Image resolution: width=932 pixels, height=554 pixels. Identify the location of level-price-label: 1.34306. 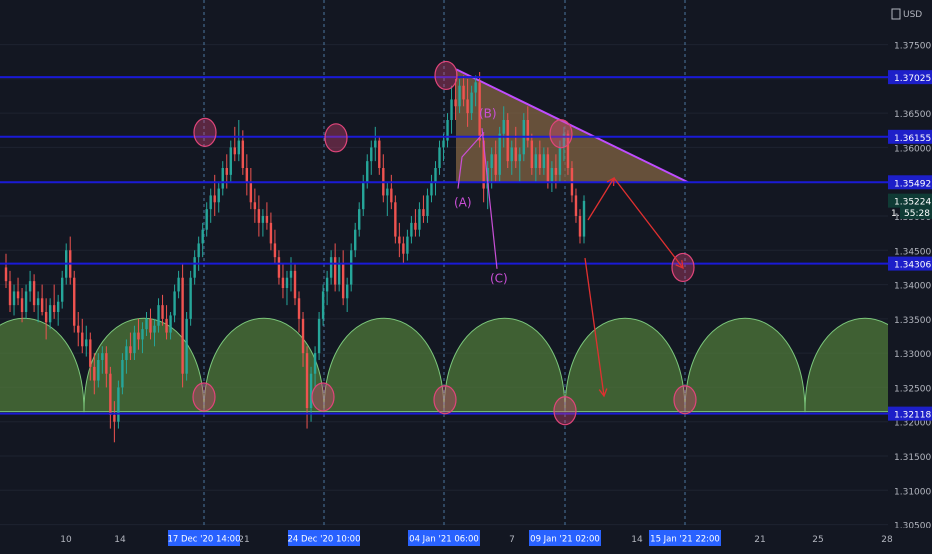
(912, 266).